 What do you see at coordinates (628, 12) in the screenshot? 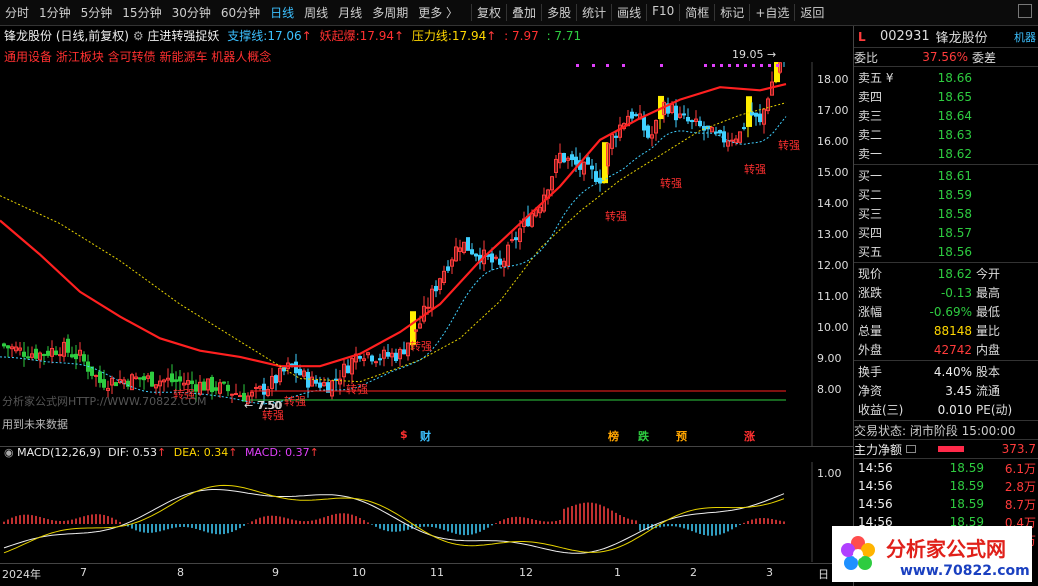
I see `tool-button-4: 画线` at bounding box center [628, 12].